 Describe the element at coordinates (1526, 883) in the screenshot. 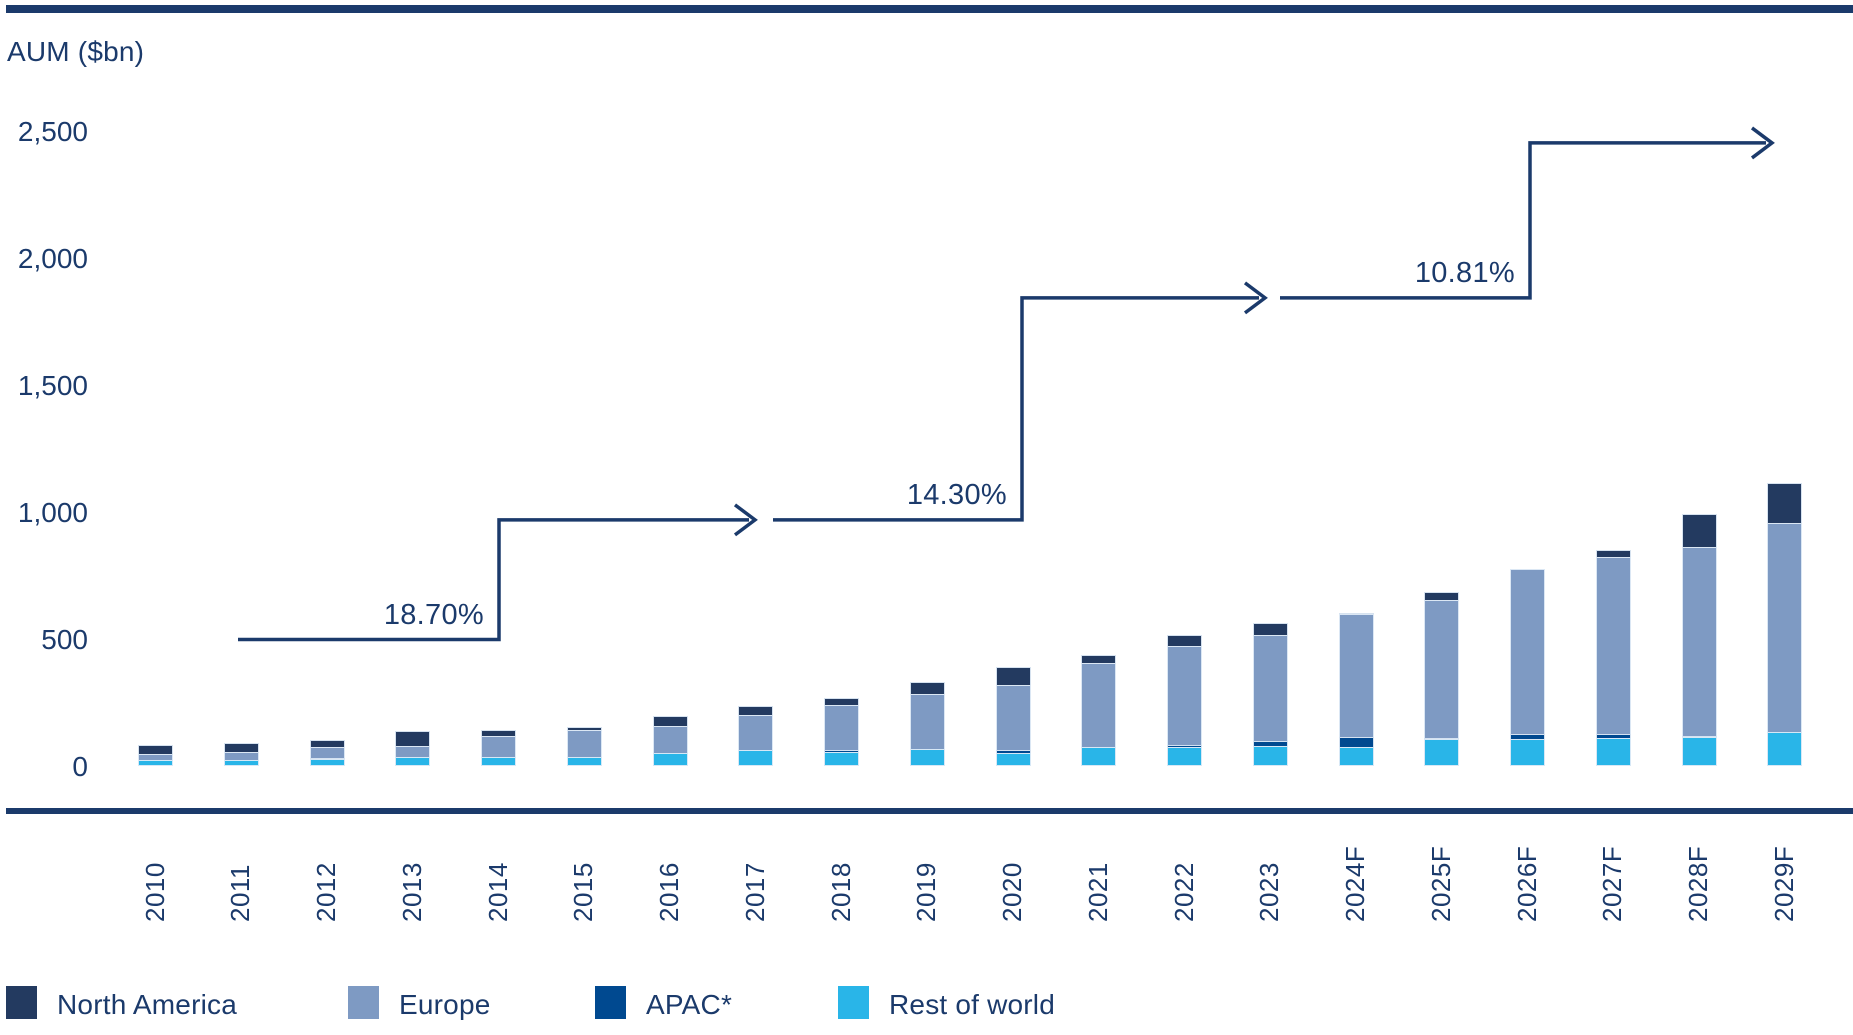

I see `x-axis-year-label-2026F: 2026F` at that location.